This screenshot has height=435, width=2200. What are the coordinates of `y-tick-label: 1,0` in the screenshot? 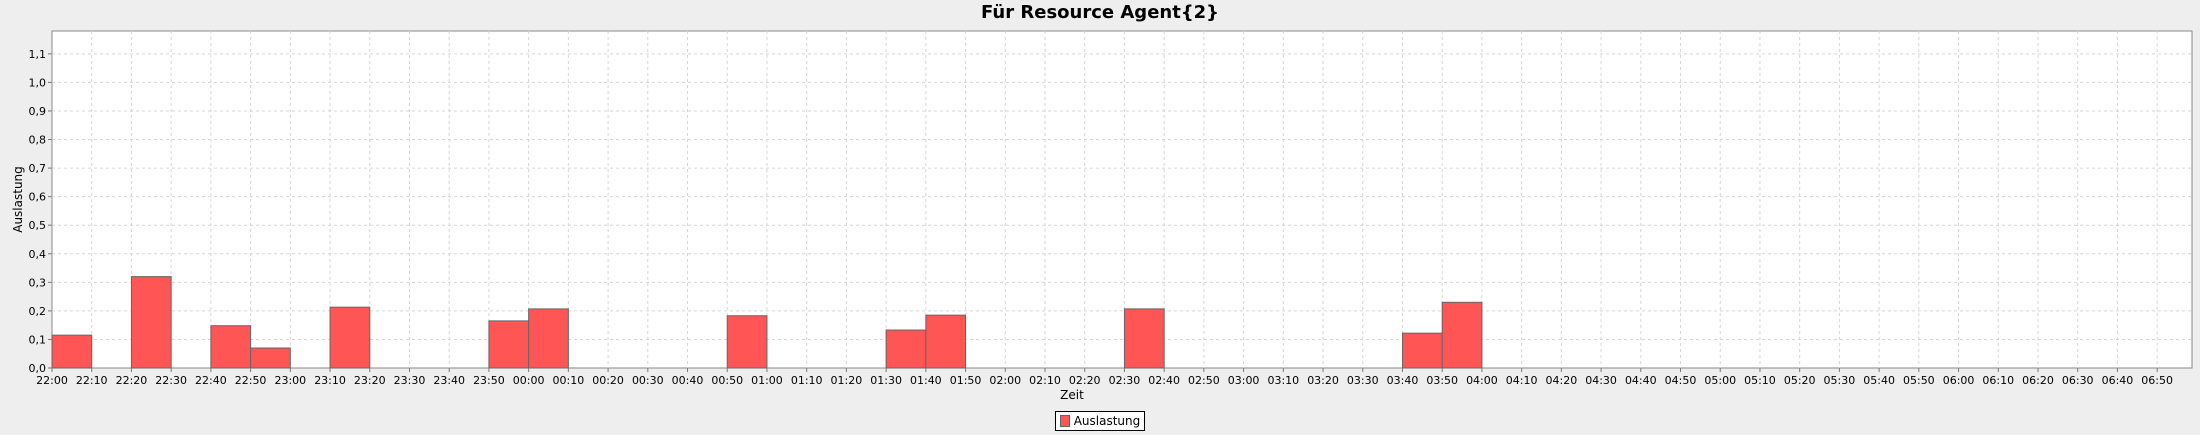 It's located at (38, 82).